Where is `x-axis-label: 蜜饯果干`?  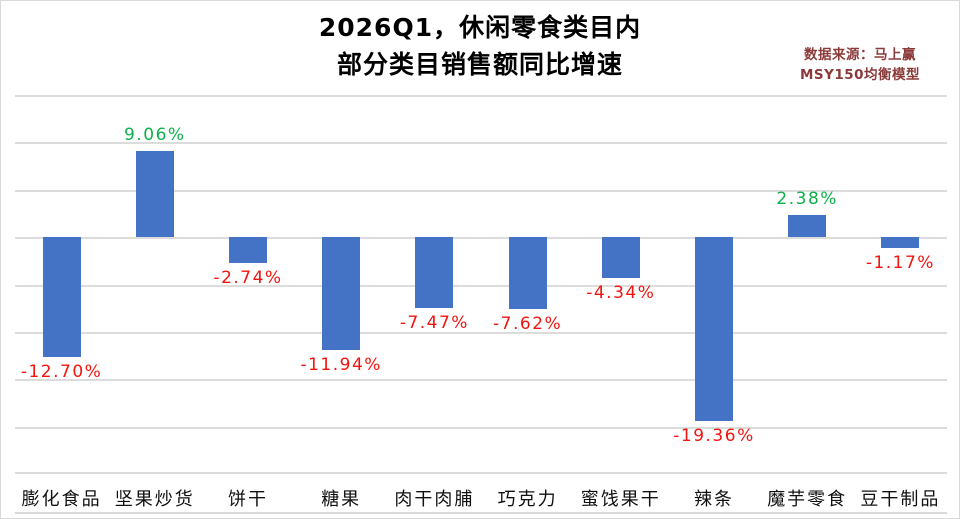
x-axis-label: 蜜饯果干 is located at coordinates (620, 499).